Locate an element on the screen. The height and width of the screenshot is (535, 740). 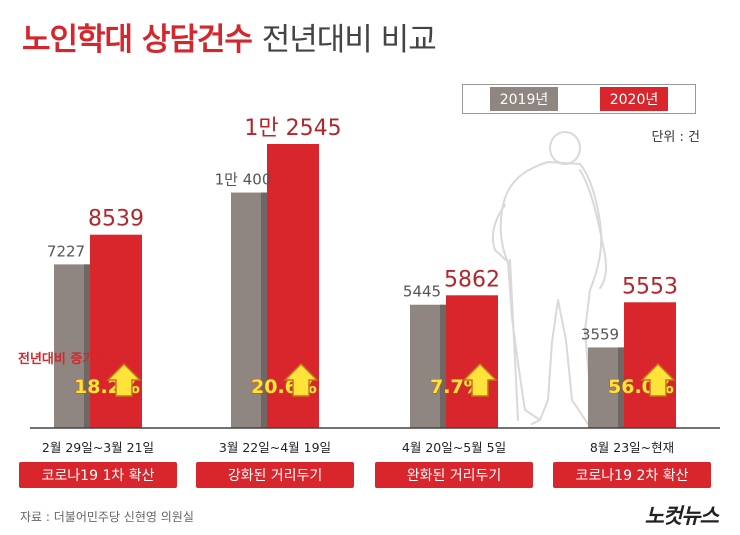
value-label-2020-4: 5553 is located at coordinates (650, 286).